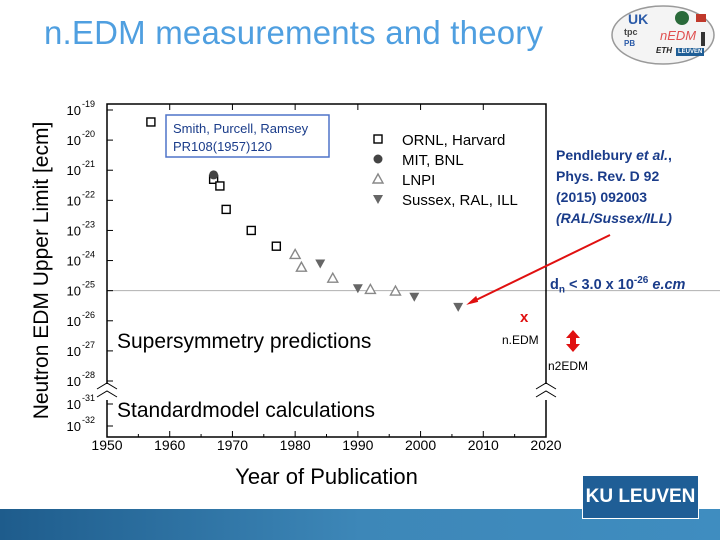 The width and height of the screenshot is (720, 540). What do you see at coordinates (420, 445) in the screenshot?
I see `x-tick-label: 2000` at bounding box center [420, 445].